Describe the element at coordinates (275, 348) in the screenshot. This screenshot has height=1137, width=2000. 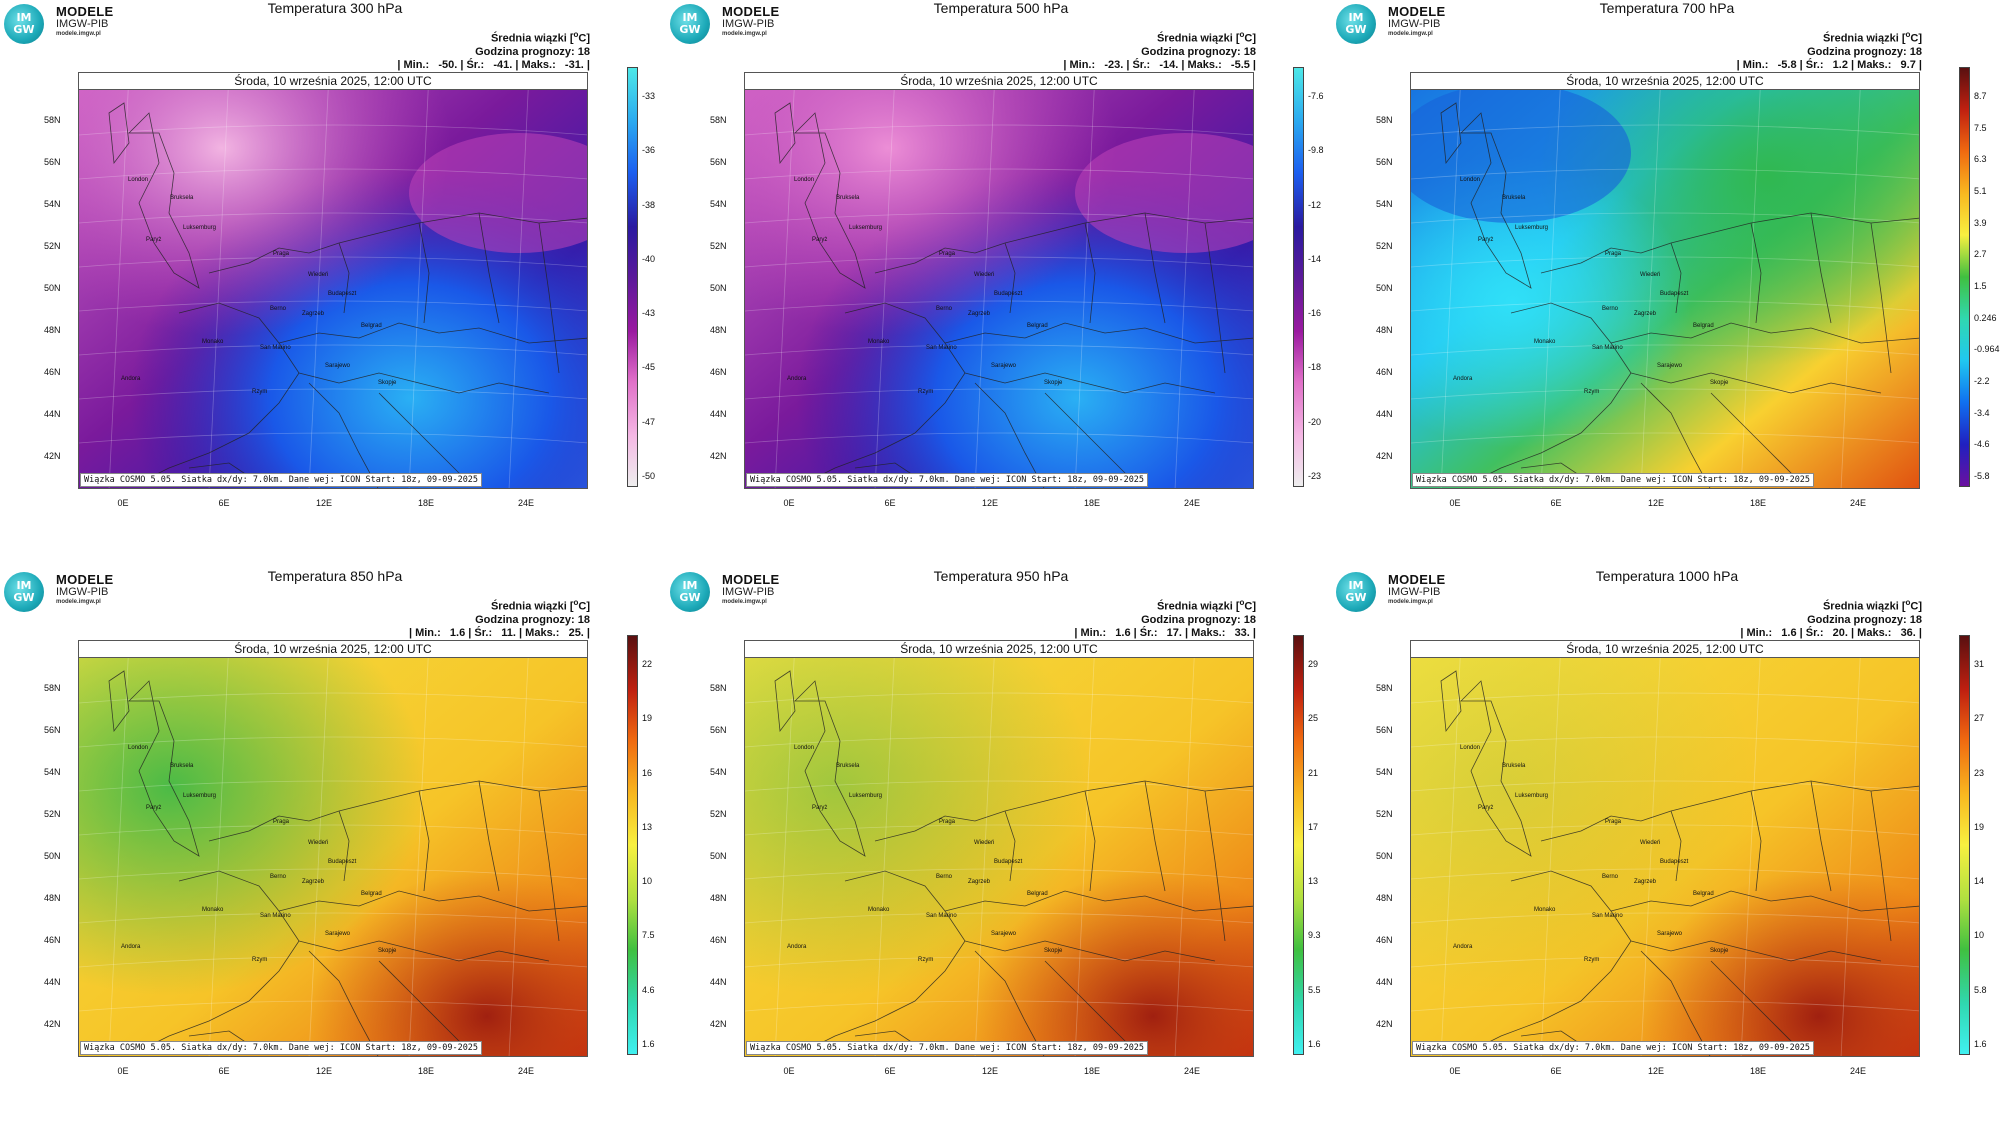
I see `city-label: San Marino` at that location.